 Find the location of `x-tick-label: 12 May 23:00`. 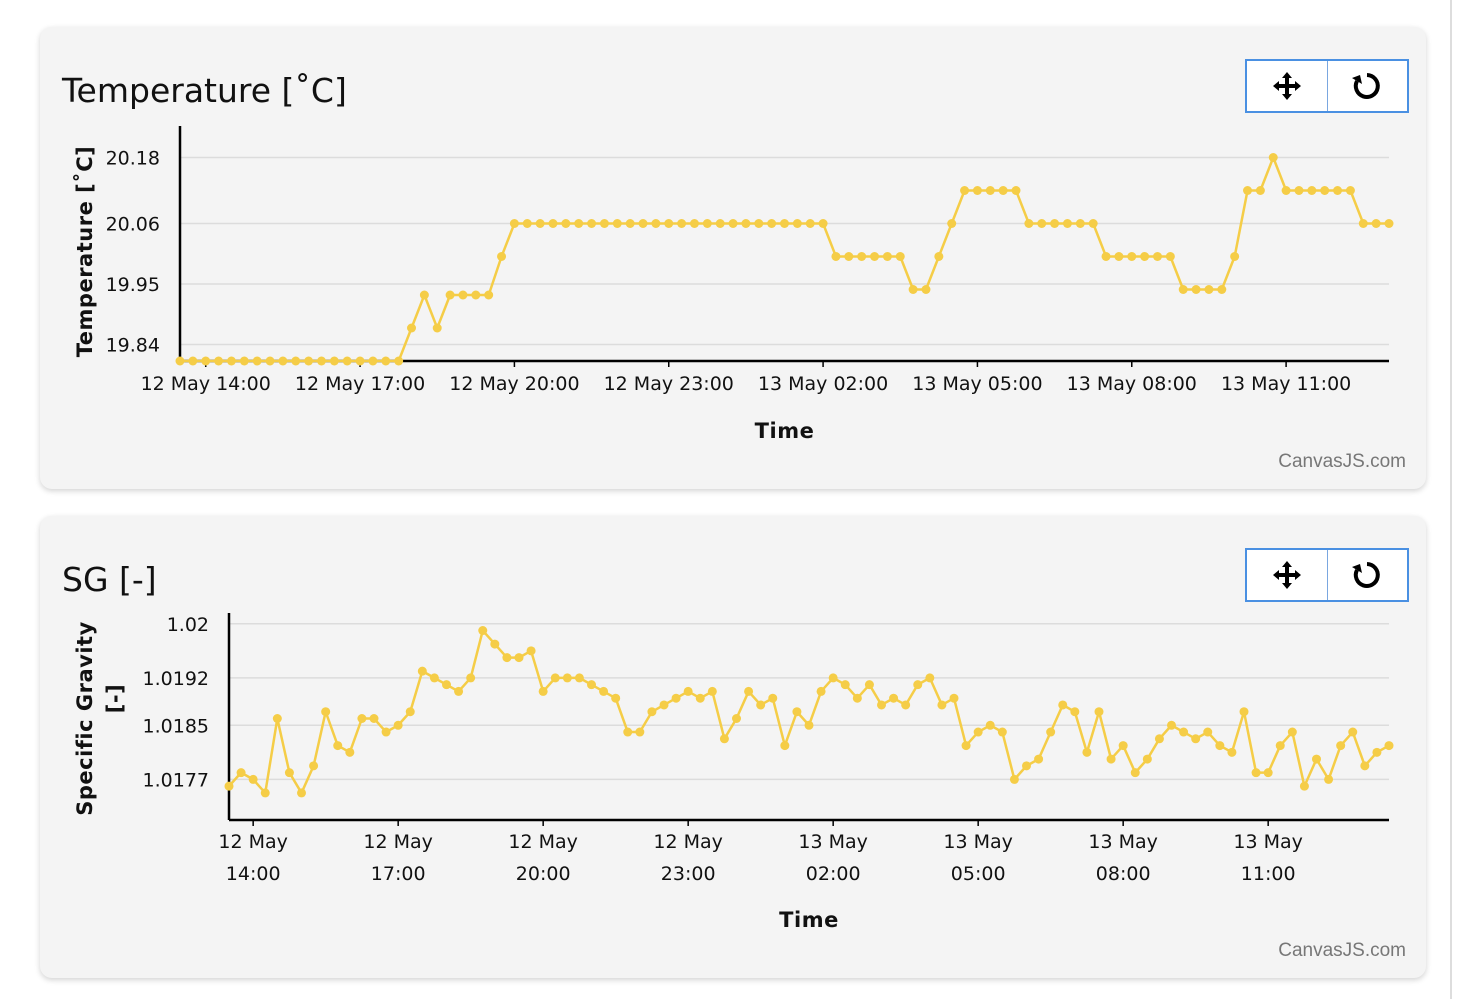

x-tick-label: 12 May 23:00 is located at coordinates (669, 384).